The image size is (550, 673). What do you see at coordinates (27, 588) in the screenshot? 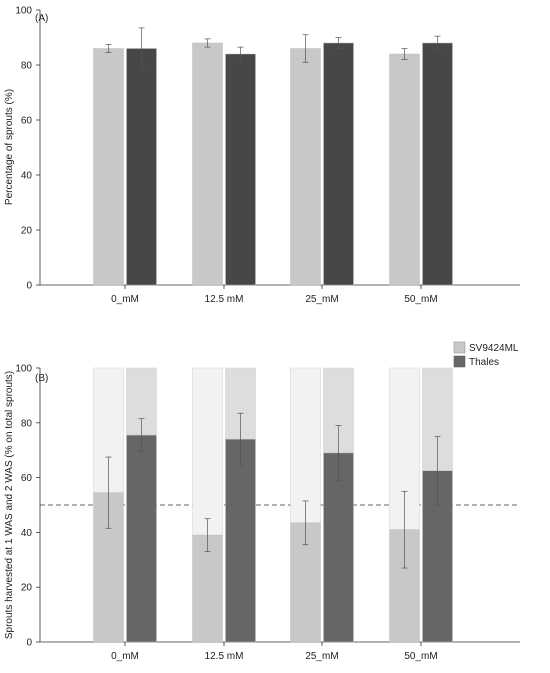
I see `y-tick-label-b: 20` at bounding box center [27, 588].